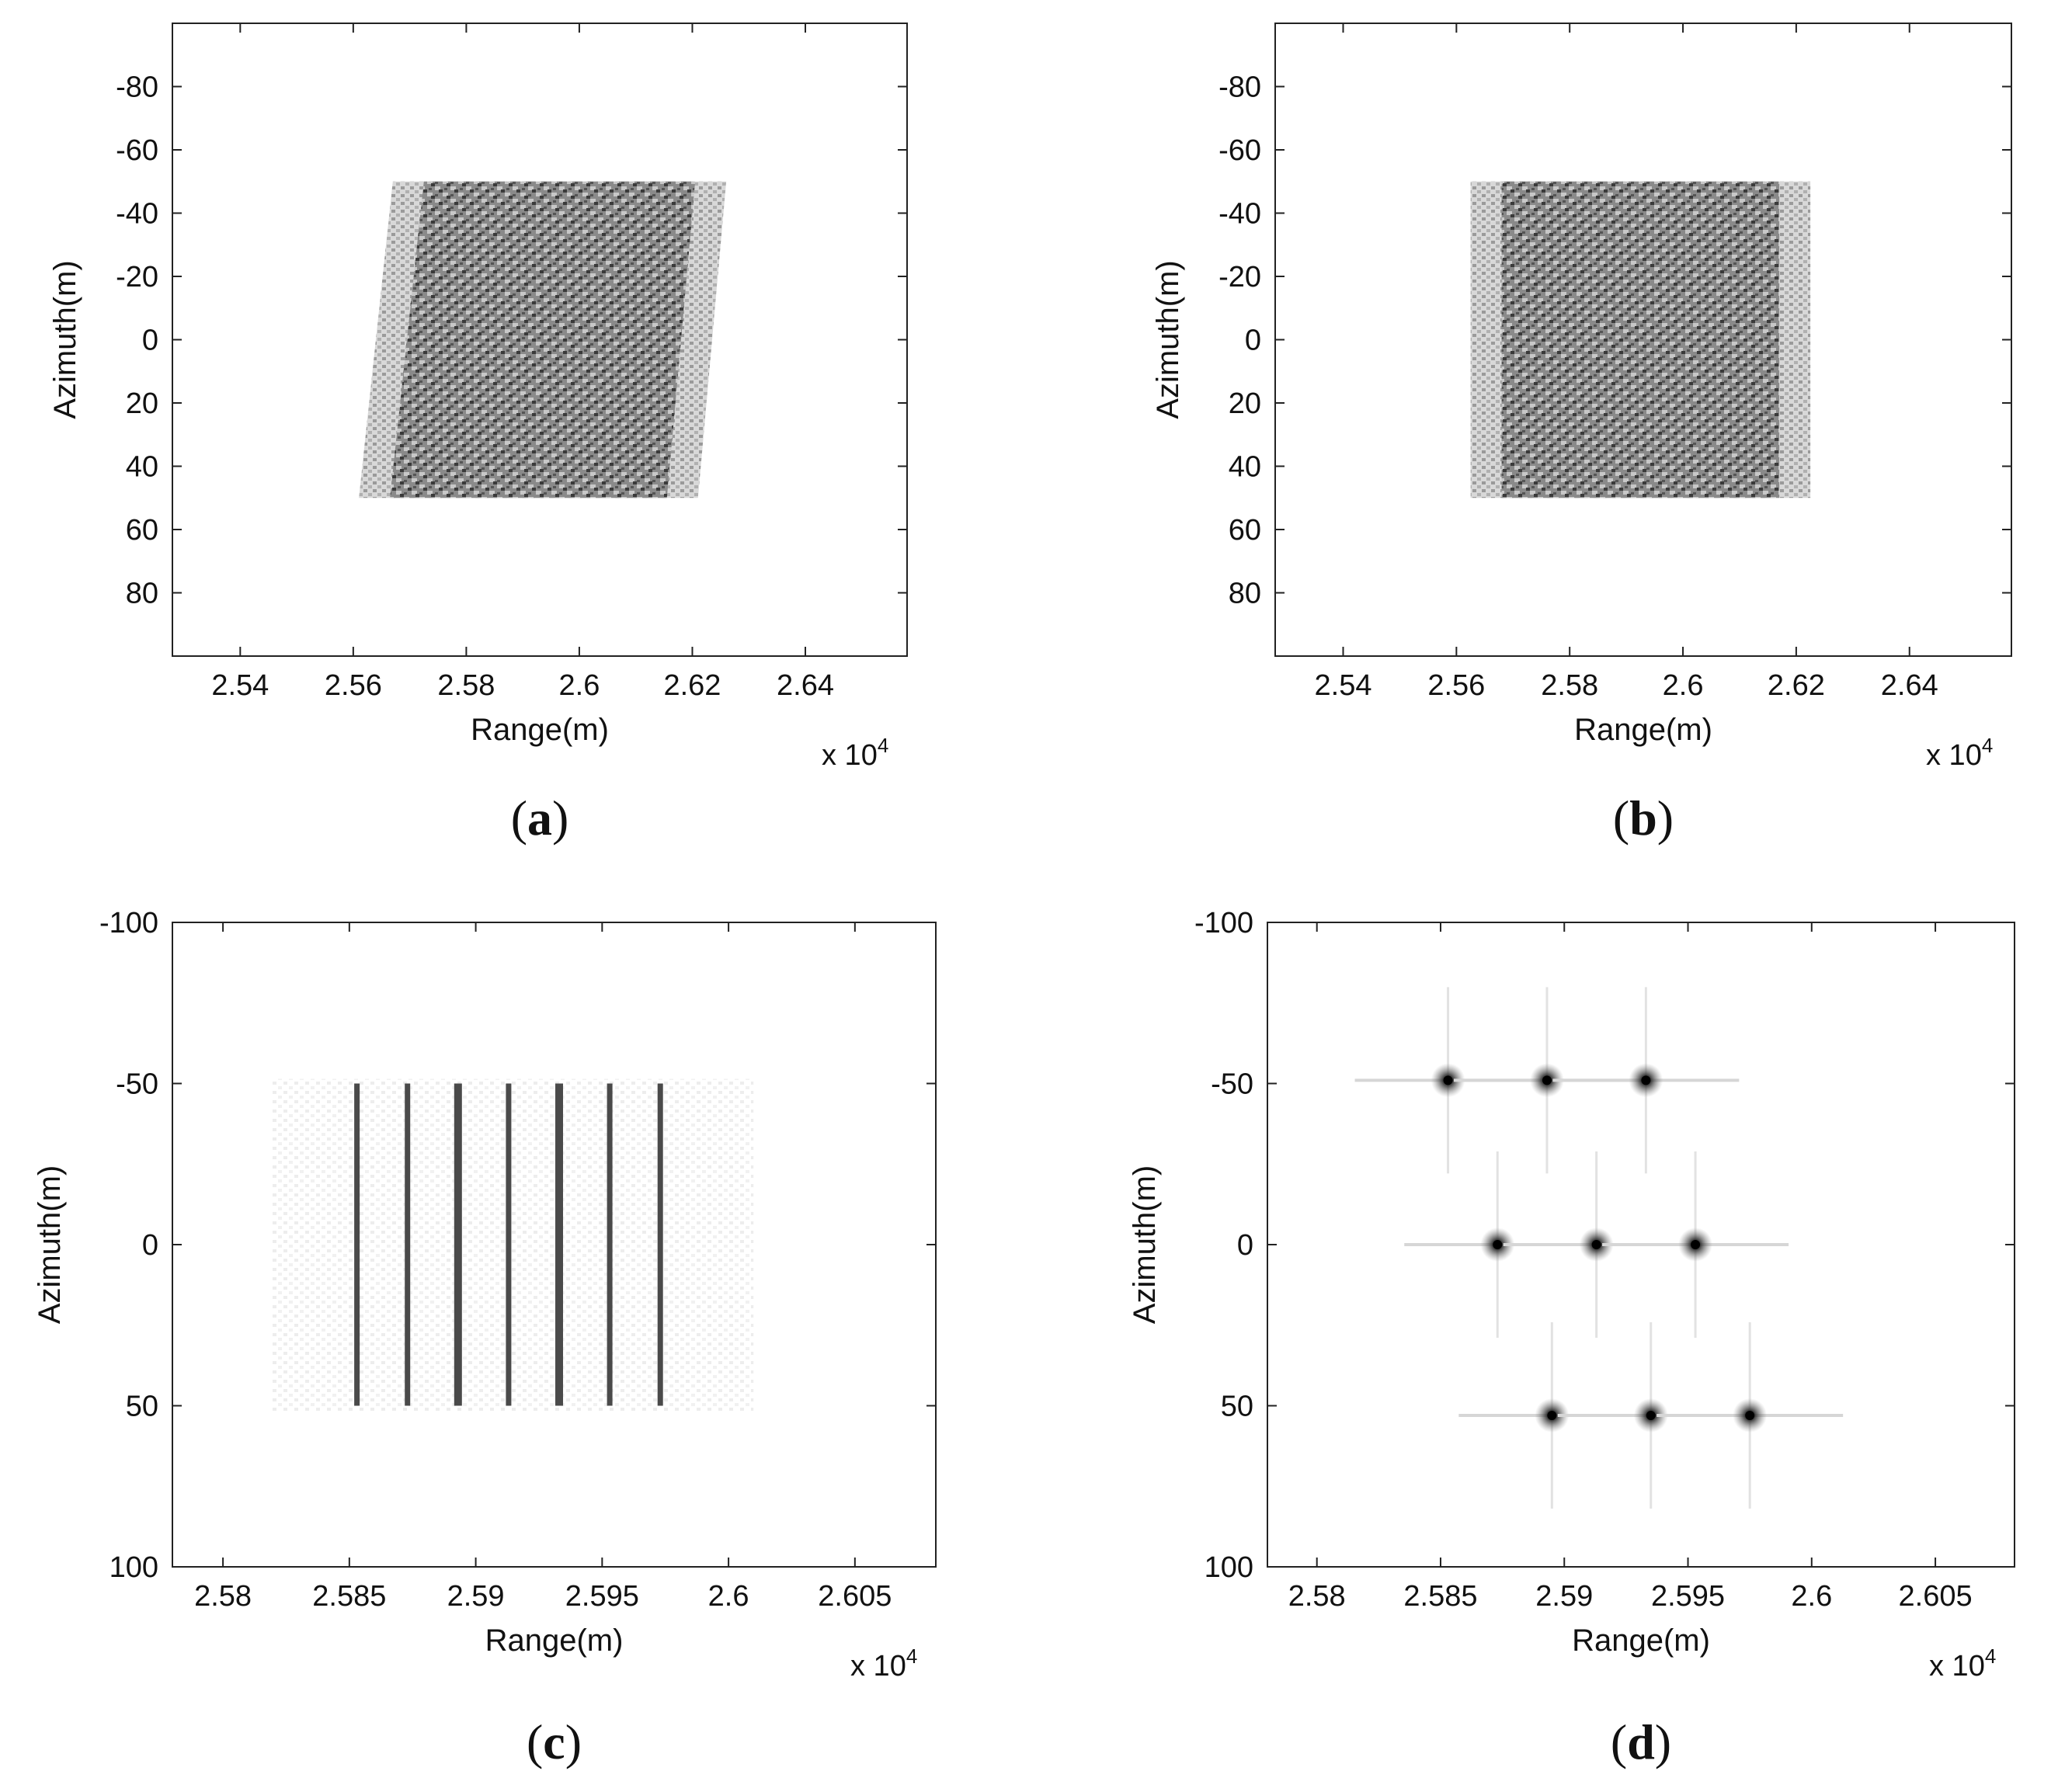 This screenshot has height=1792, width=2065. What do you see at coordinates (540, 818) in the screenshot?
I see `panel-label: (a)` at bounding box center [540, 818].